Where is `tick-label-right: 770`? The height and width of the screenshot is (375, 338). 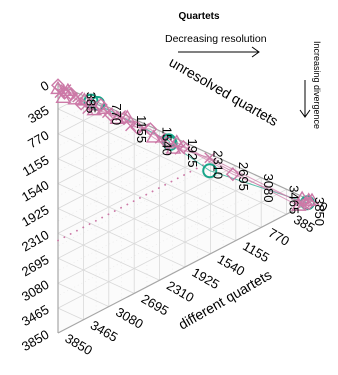 tick-label-right: 770 is located at coordinates (279, 237).